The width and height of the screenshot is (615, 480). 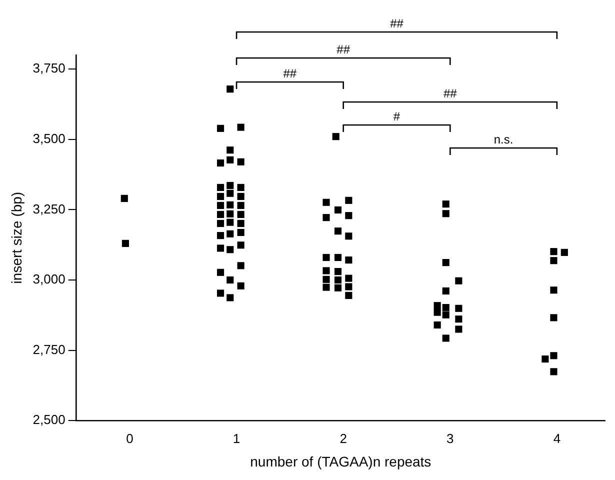 What do you see at coordinates (341, 461) in the screenshot?
I see `x-axis-title: number of (TAGAA)n repeats` at bounding box center [341, 461].